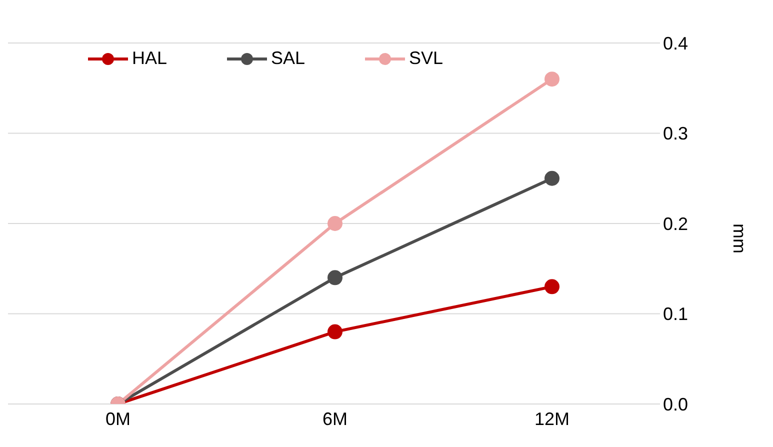 This screenshot has width=773, height=447. What do you see at coordinates (675, 314) in the screenshot?
I see `y-tick-label: 0.1` at bounding box center [675, 314].